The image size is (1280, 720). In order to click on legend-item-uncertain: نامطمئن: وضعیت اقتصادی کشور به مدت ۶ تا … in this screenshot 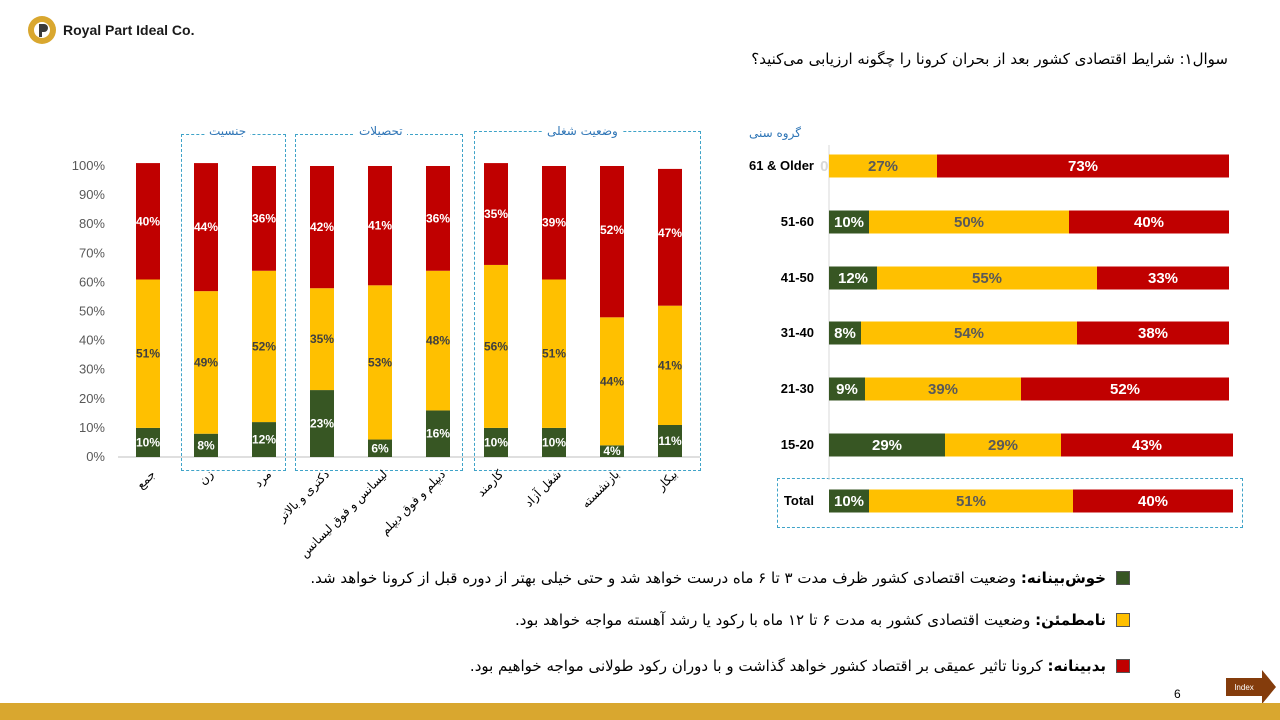, I will do `click(822, 620)`.